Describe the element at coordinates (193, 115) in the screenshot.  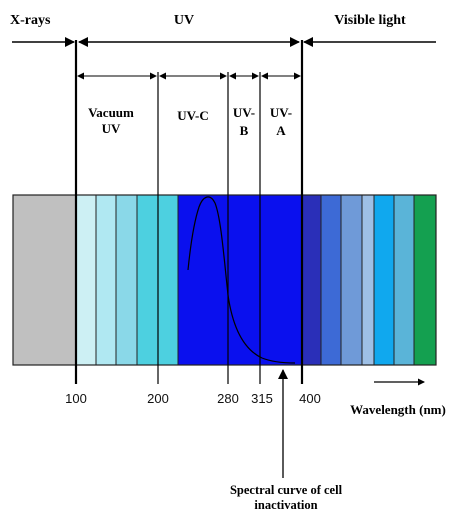
I see `label-uvc: UV-C` at that location.